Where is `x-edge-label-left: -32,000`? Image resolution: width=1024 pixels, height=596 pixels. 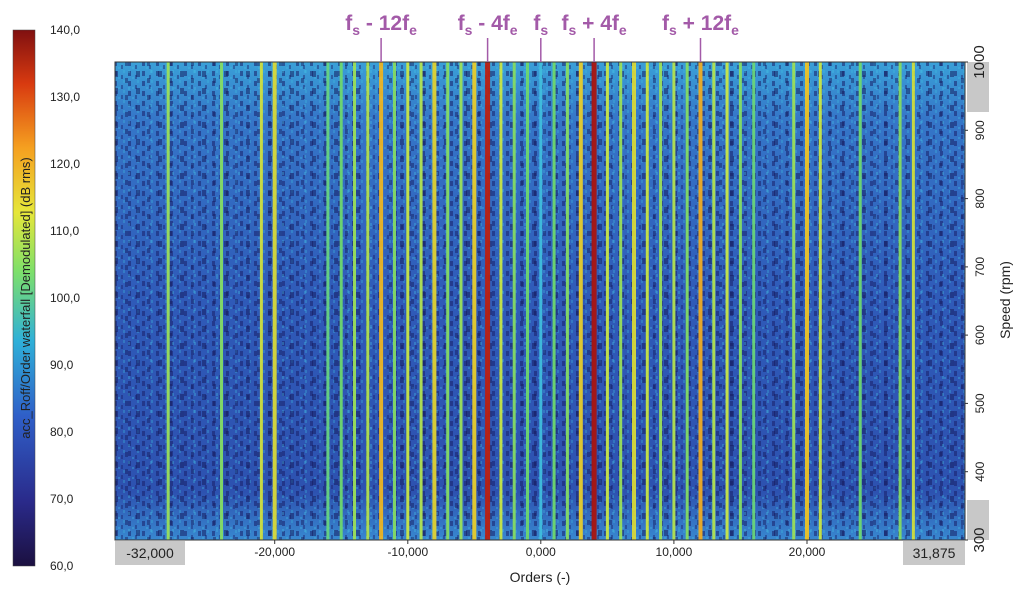 x-edge-label-left: -32,000 is located at coordinates (150, 553).